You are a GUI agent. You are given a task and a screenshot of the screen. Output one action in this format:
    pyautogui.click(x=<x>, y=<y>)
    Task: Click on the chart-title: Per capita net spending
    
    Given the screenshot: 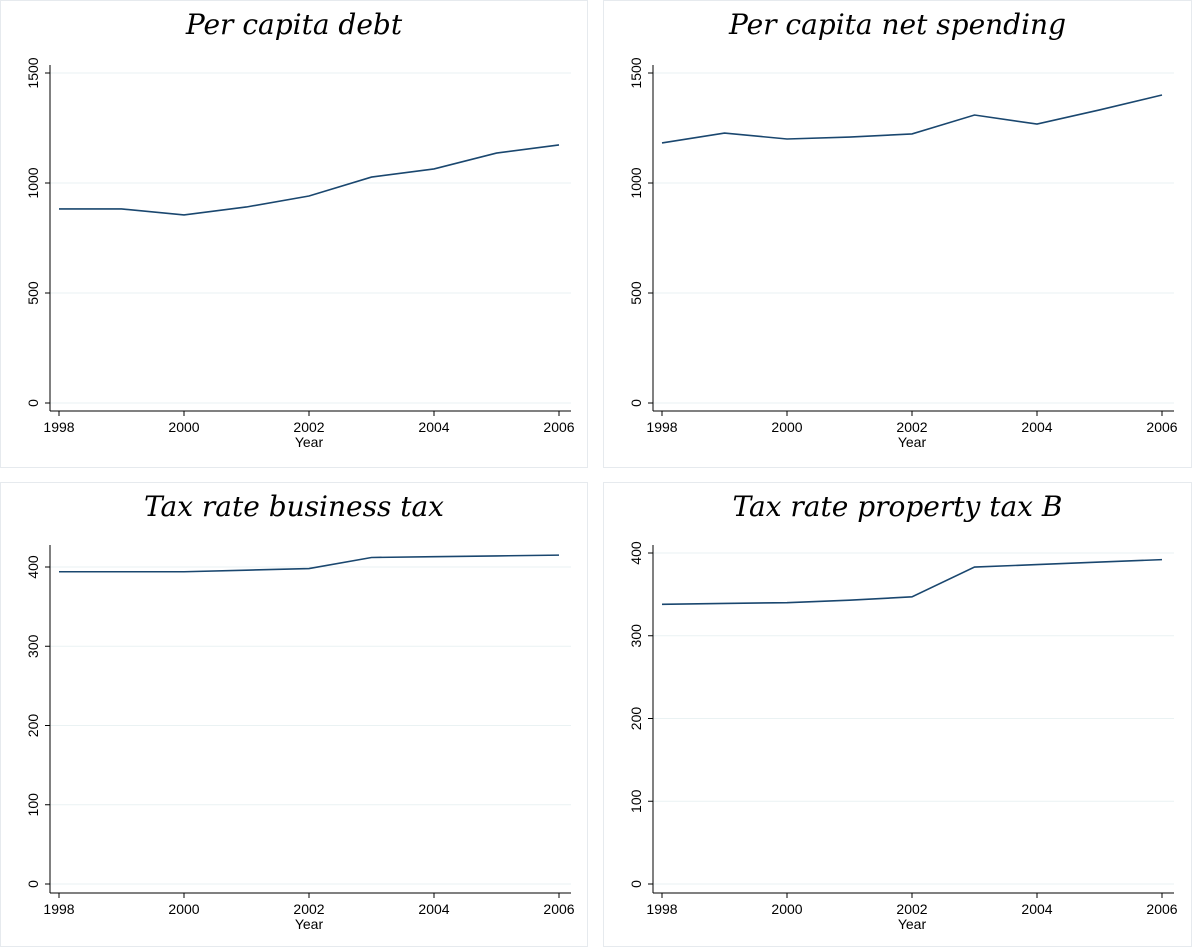 What is the action you would take?
    pyautogui.click(x=897, y=24)
    